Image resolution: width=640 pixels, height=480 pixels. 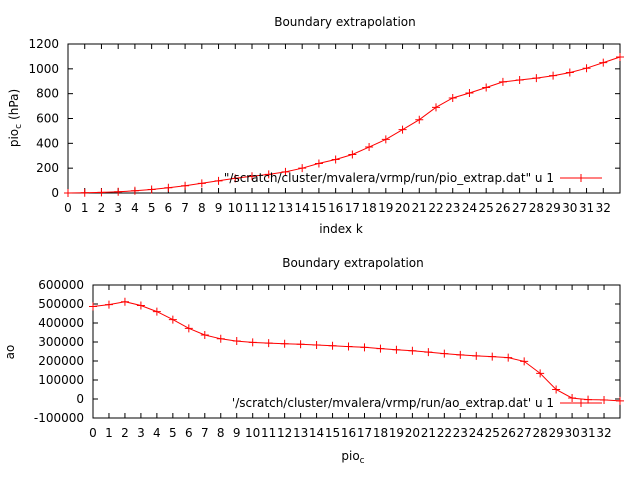 What do you see at coordinates (581, 403) in the screenshot?
I see `bottom-chart-legend-marker` at bounding box center [581, 403].